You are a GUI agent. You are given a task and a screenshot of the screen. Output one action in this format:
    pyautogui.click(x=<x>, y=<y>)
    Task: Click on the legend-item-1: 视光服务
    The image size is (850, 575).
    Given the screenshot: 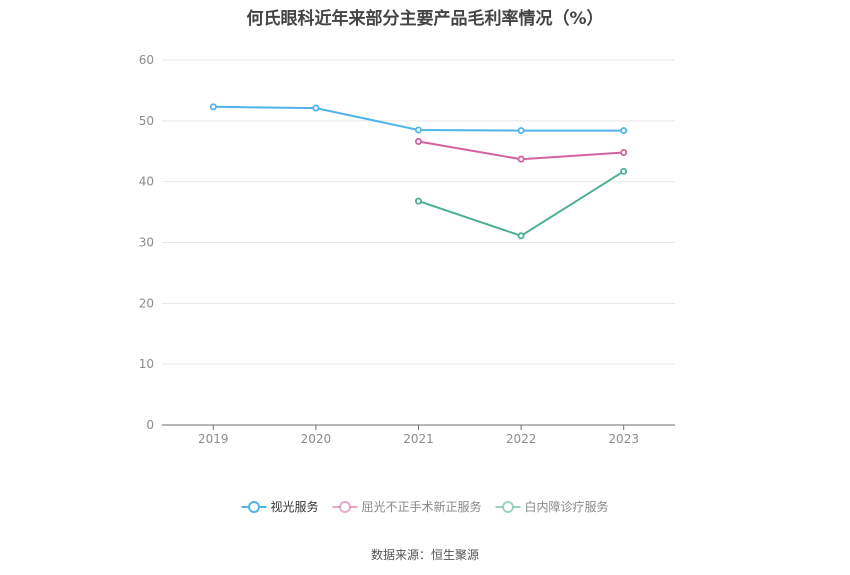 What is the action you would take?
    pyautogui.click(x=280, y=506)
    